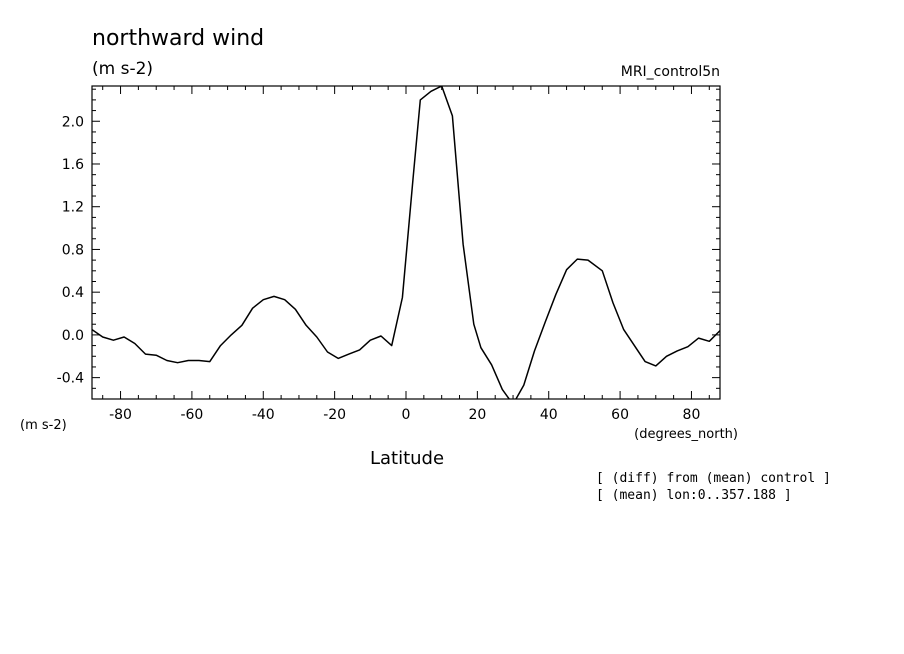  What do you see at coordinates (122, 69) in the screenshot?
I see `chart-units: (m s-2)` at bounding box center [122, 69].